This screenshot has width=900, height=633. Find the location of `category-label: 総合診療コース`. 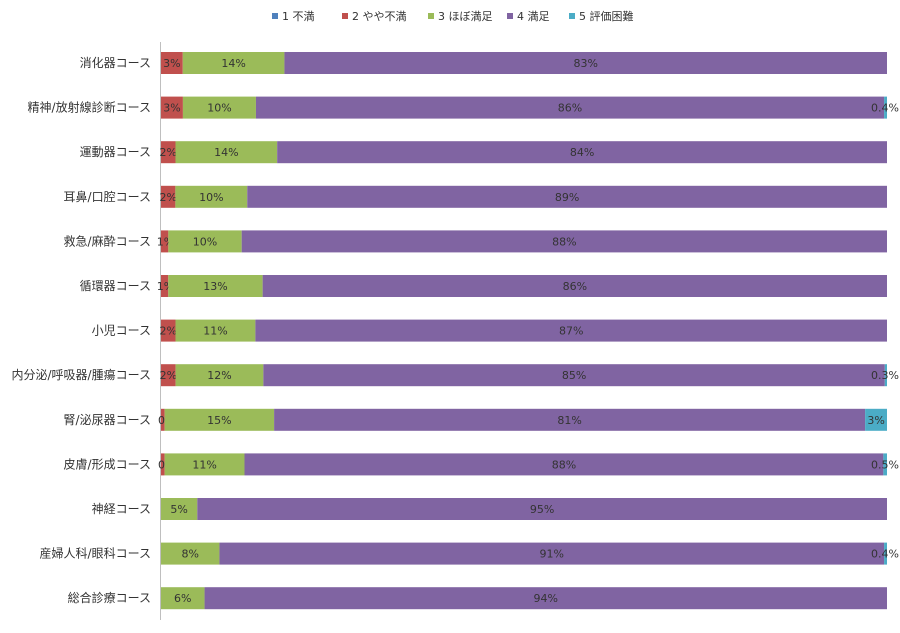

category-label: 総合診療コース is located at coordinates (109, 597).